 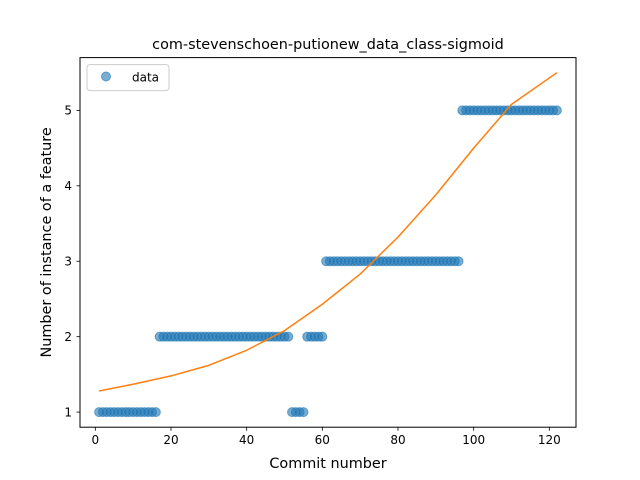 I want to click on x-tick-label: 80, so click(x=397, y=440).